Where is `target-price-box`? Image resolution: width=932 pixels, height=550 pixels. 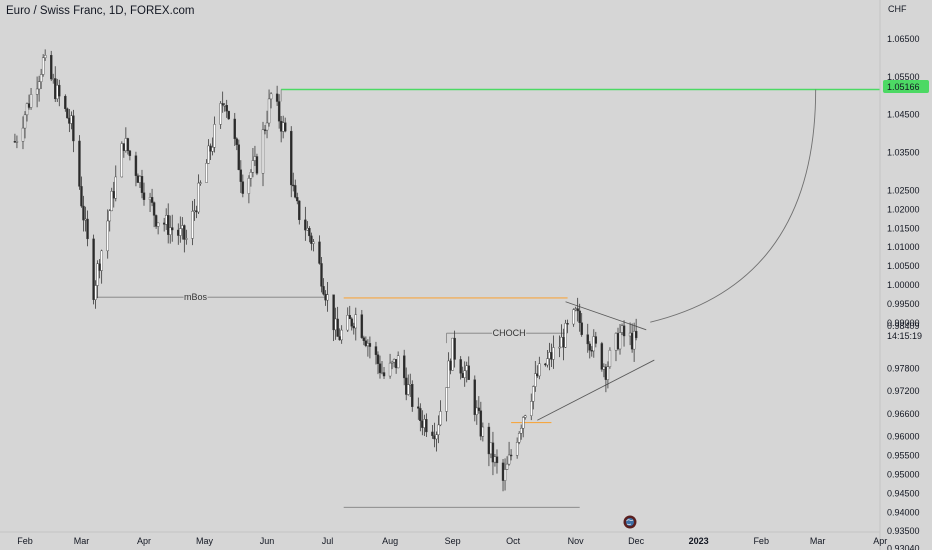
target-price-box is located at coordinates (906, 86).